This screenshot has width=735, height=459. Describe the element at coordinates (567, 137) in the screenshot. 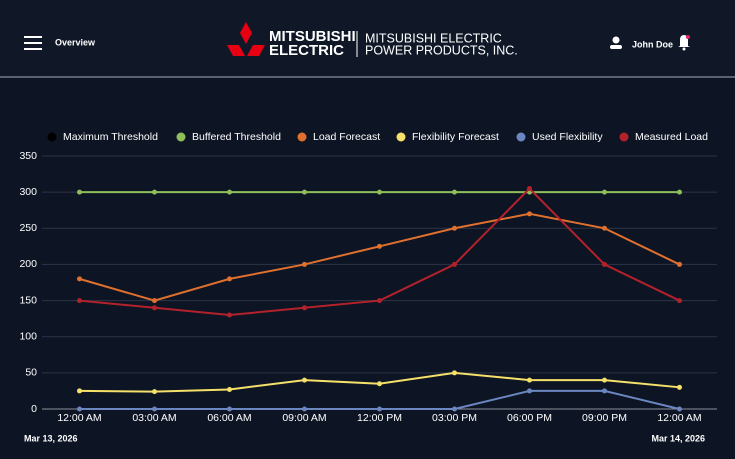

I see `legend-label: Used Flexibility` at that location.